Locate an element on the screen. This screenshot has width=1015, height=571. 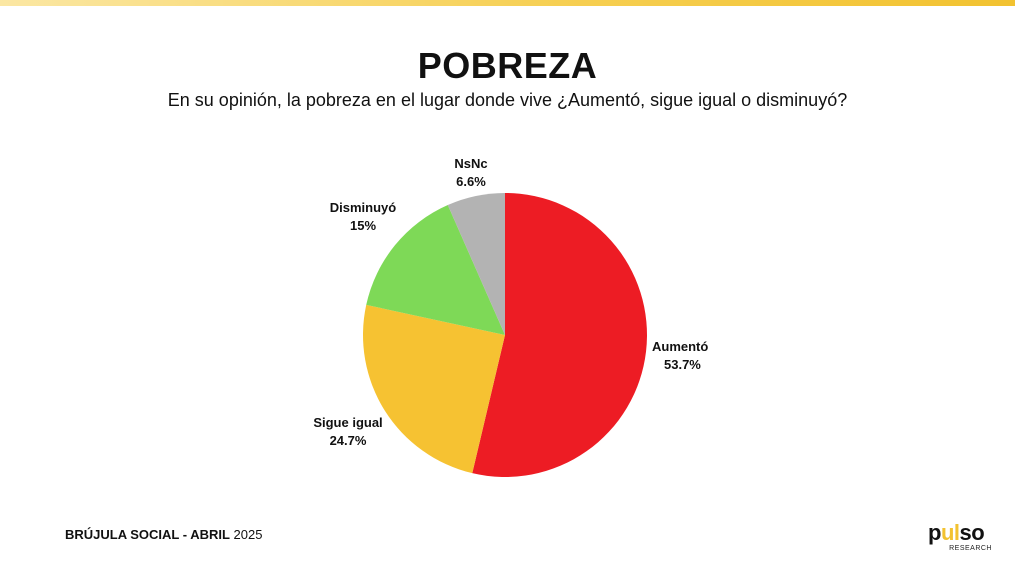
page-title: POBREZA is located at coordinates (507, 65).